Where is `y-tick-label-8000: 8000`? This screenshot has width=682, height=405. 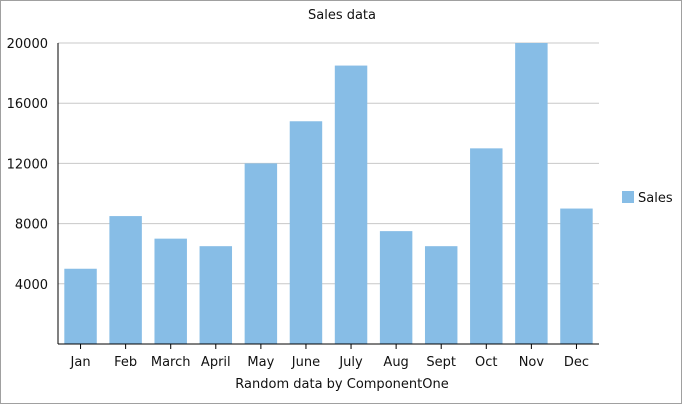 y-tick-label-8000: 8000 is located at coordinates (31, 225).